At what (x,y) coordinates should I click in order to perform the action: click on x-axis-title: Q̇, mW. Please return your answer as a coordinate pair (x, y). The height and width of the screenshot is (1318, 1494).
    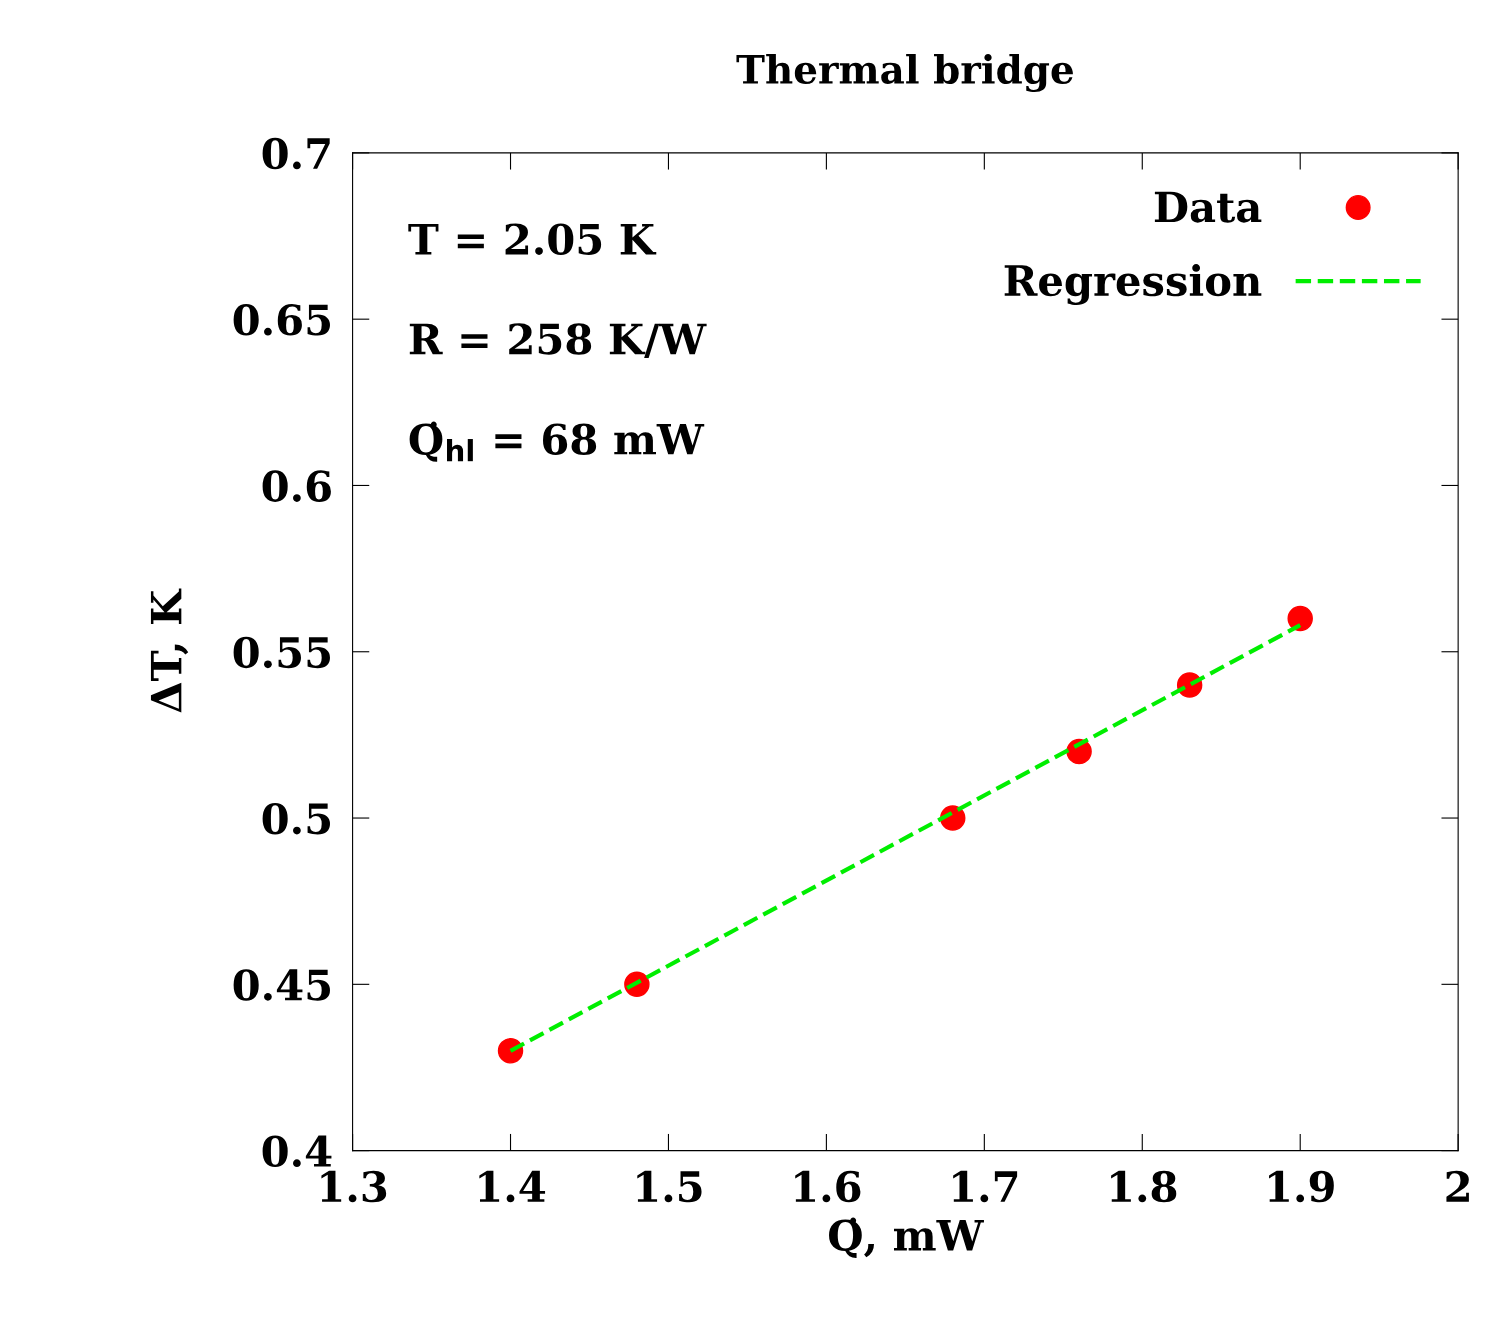
    Looking at the image, I should click on (906, 1237).